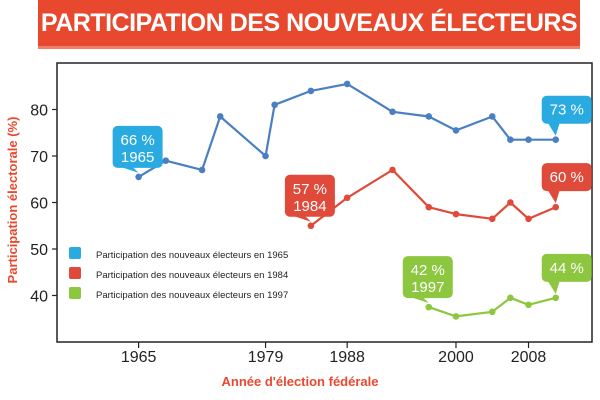 Image resolution: width=600 pixels, height=400 pixels. What do you see at coordinates (138, 140) in the screenshot?
I see `callout-value: 66 %` at bounding box center [138, 140].